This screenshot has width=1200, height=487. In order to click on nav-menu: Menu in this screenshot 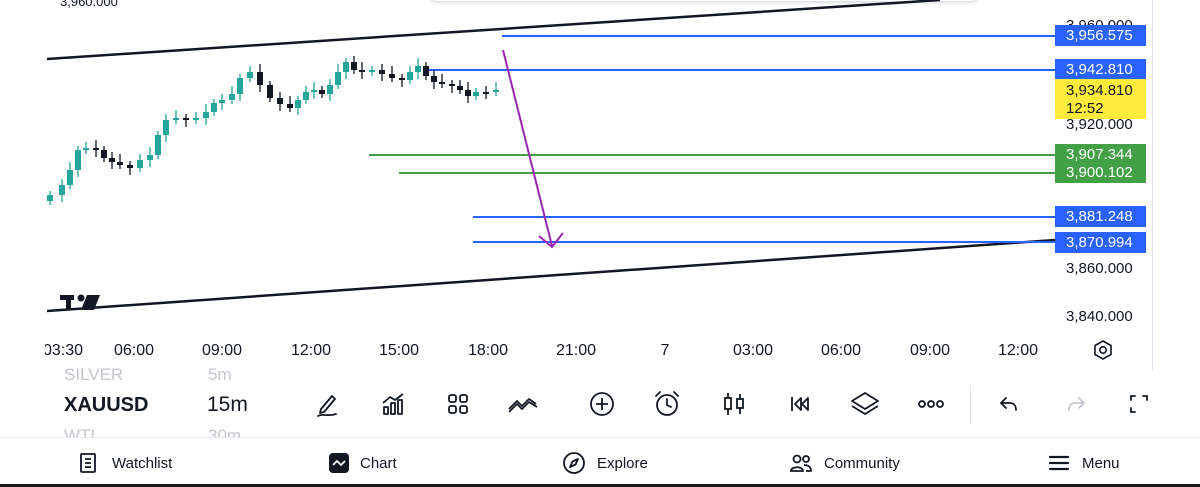, I will do `click(1084, 463)`.